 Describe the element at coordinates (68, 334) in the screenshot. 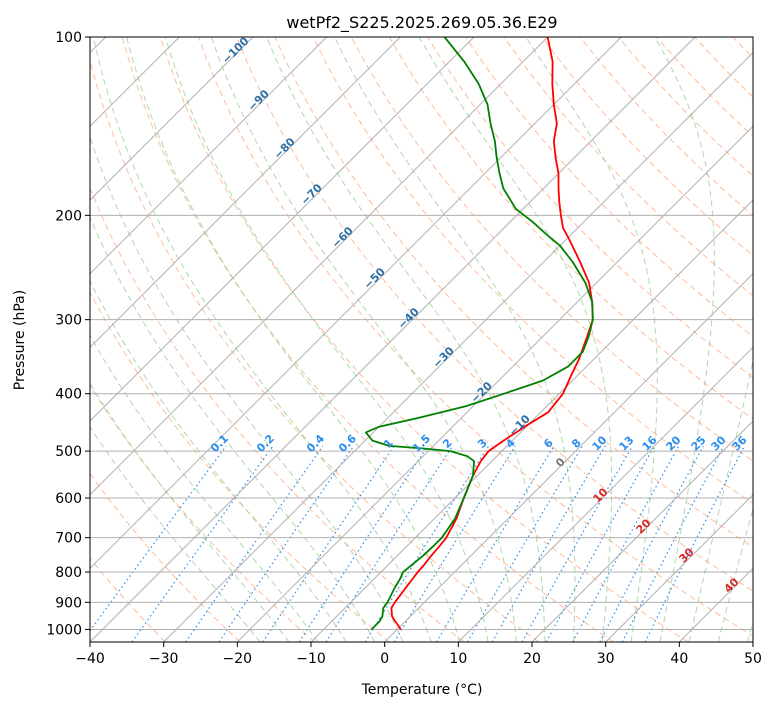

I see `y-axis-ticks: 100 200 300 400 500 600 700 800 900 1000` at that location.